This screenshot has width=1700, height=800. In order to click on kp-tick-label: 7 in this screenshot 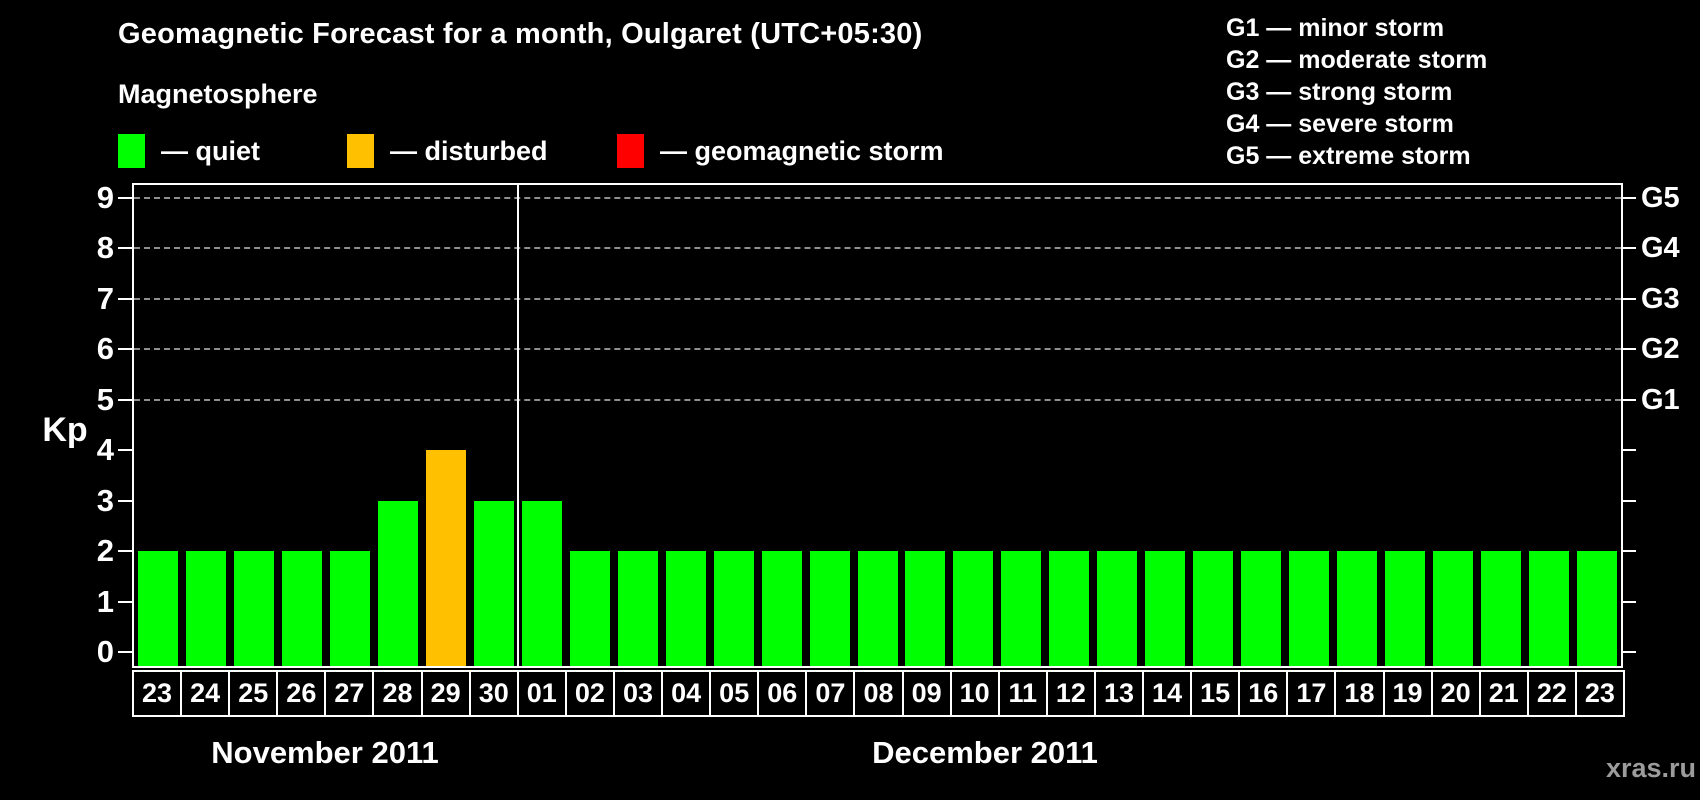, I will do `click(105, 298)`.